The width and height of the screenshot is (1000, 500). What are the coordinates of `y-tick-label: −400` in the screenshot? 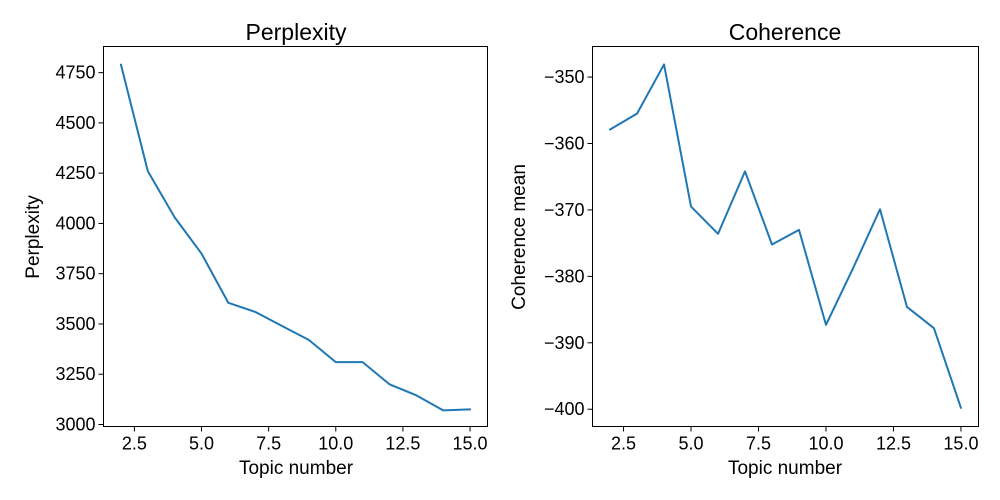 It's located at (564, 409).